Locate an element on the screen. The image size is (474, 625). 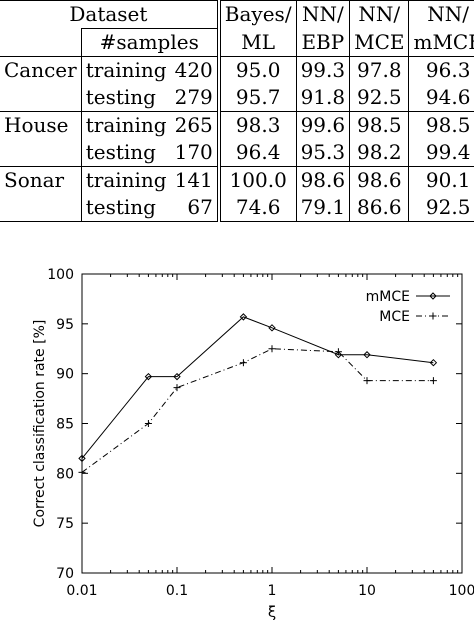
y-tick-label: 90 is located at coordinates (65, 375).